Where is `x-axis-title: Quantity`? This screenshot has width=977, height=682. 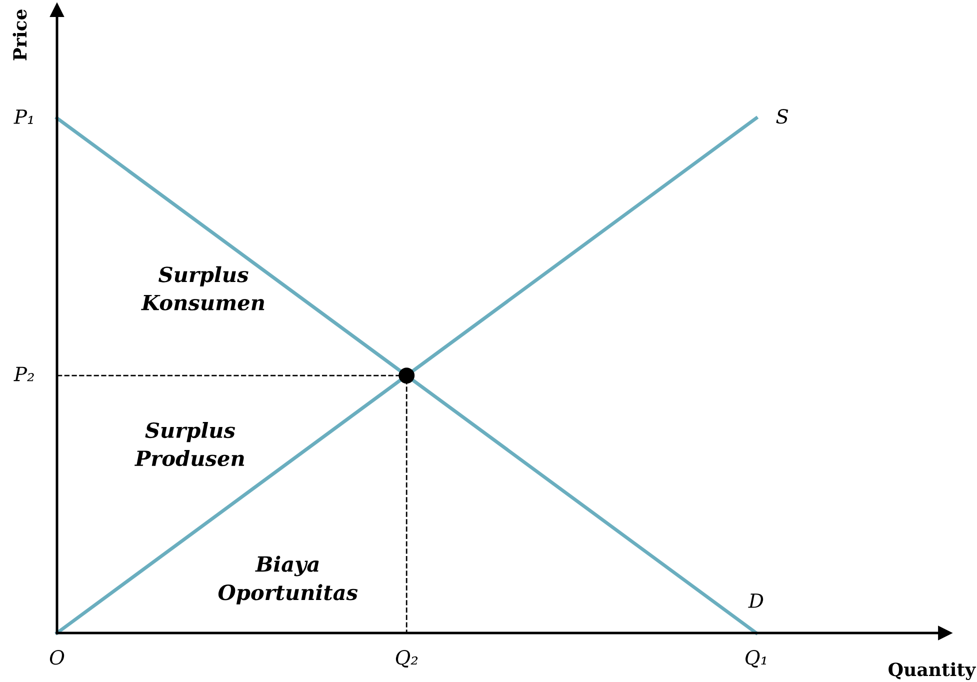
x-axis-title: Quantity is located at coordinates (932, 671).